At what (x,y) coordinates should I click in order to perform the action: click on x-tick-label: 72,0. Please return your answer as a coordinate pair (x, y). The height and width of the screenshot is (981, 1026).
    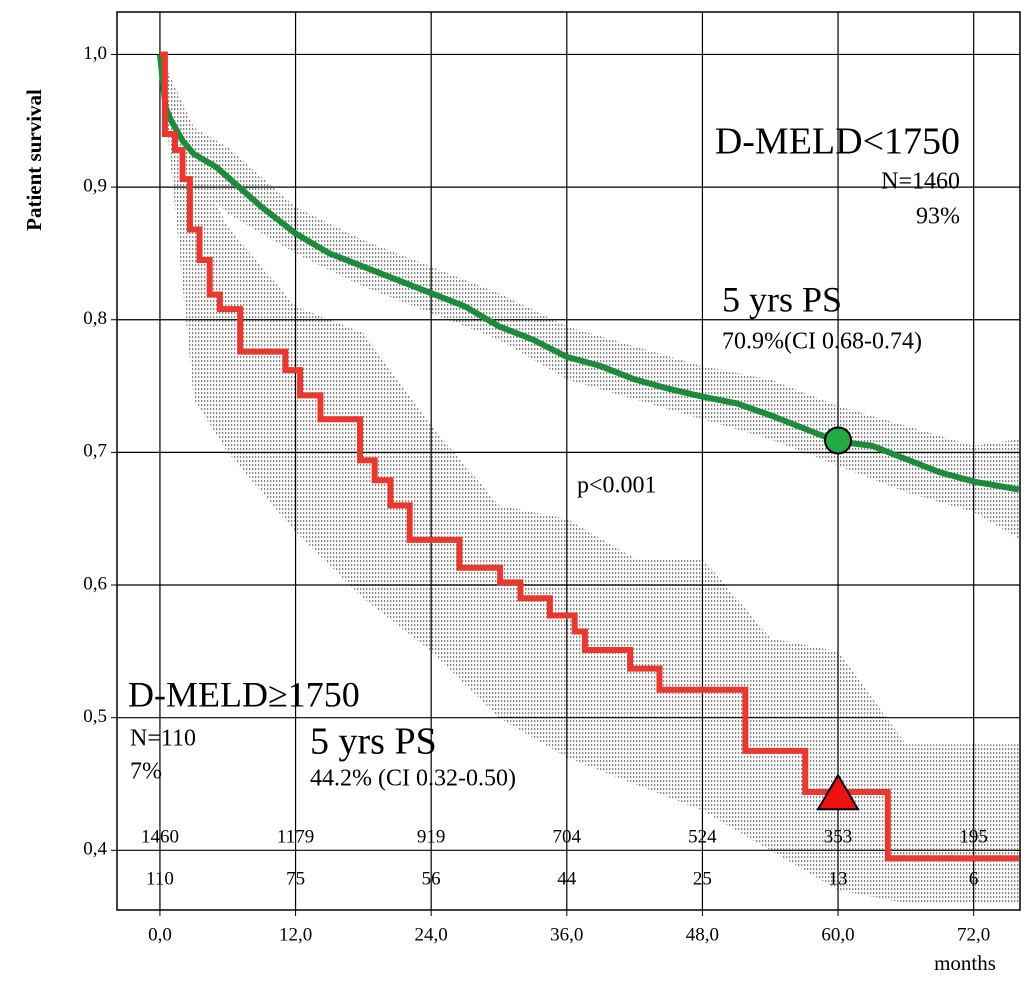
    Looking at the image, I should click on (973, 934).